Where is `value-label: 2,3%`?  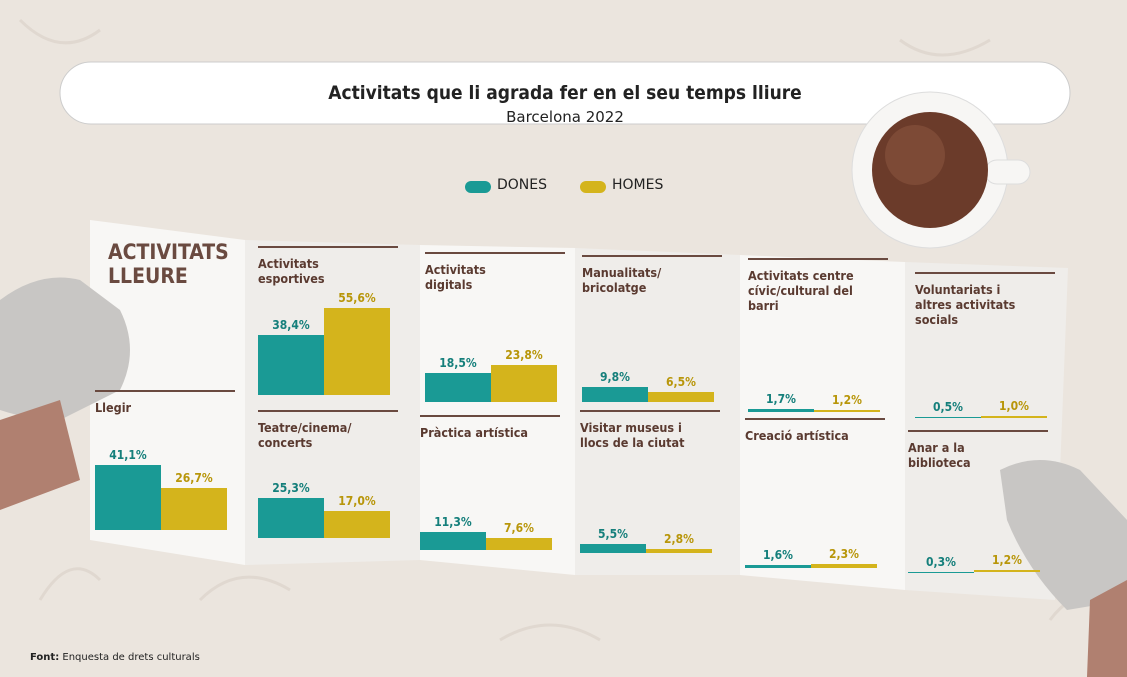 value-label: 2,3% is located at coordinates (844, 554).